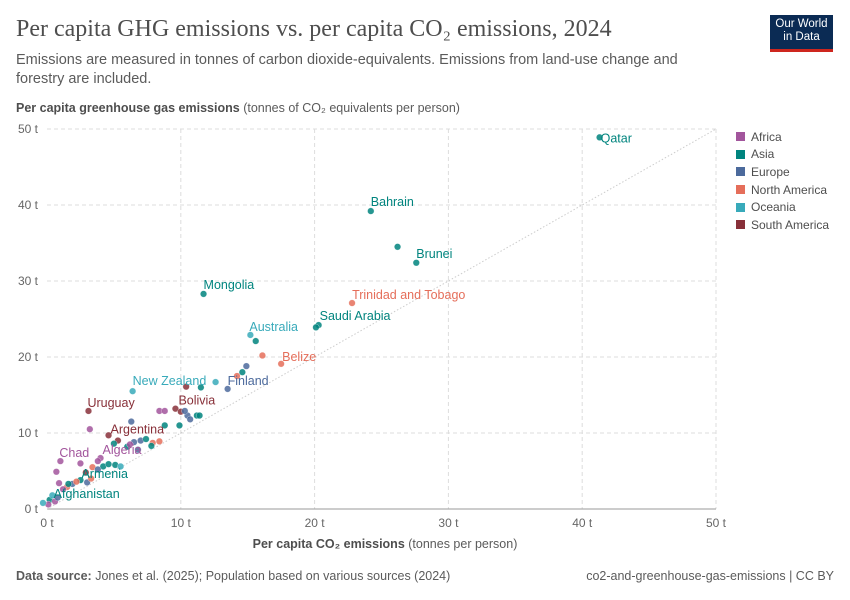  What do you see at coordinates (74, 453) in the screenshot?
I see `point-label-chad: Chad` at bounding box center [74, 453].